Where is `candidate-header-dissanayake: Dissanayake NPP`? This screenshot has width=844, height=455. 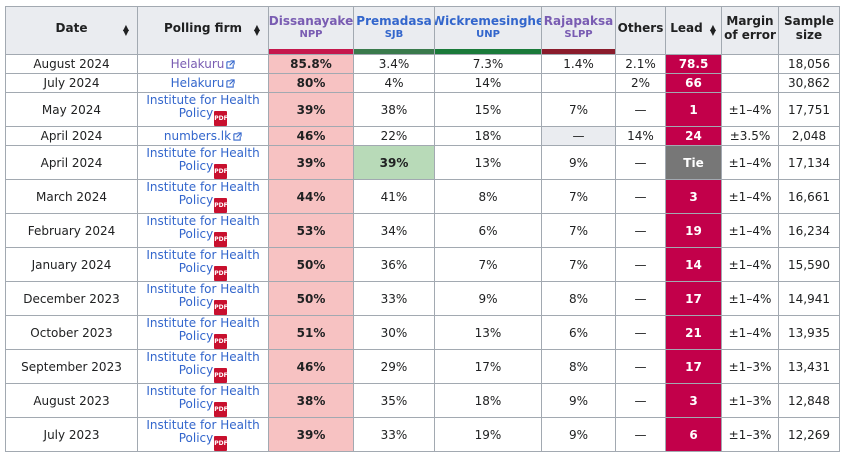
candidate-header-dissanayake: Dissanayake NPP is located at coordinates (311, 30).